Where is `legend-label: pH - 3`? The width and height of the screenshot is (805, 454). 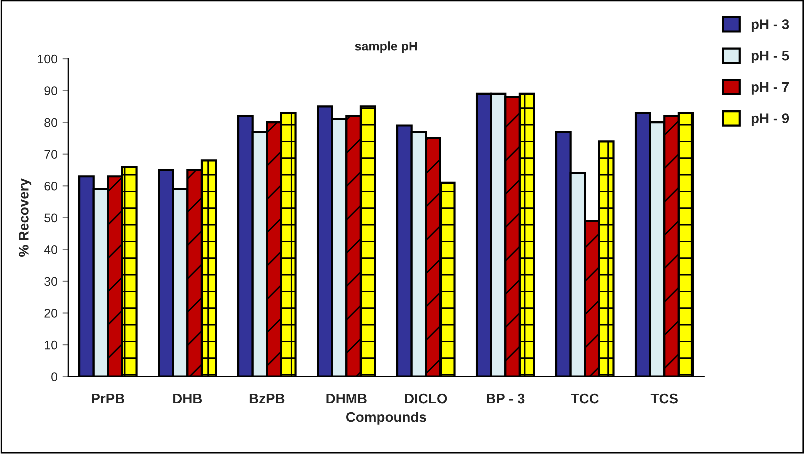 legend-label: pH - 3 is located at coordinates (771, 26).